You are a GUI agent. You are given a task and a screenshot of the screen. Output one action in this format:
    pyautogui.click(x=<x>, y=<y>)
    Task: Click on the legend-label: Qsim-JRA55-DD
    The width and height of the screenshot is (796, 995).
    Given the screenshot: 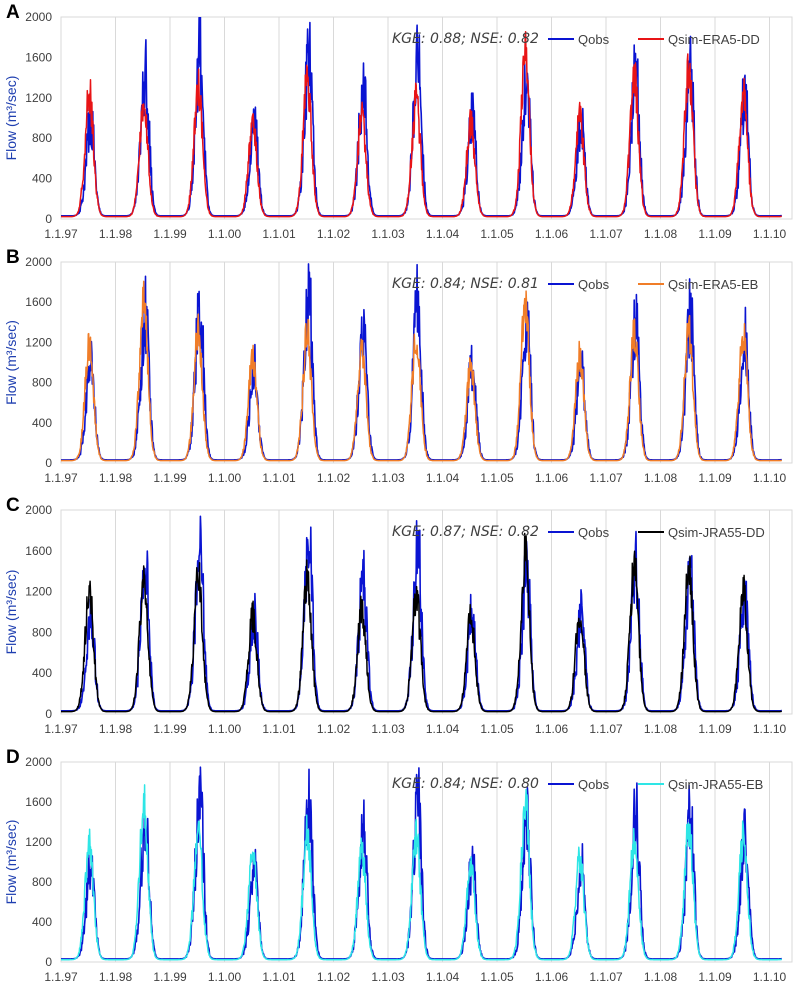 What is the action you would take?
    pyautogui.click(x=716, y=532)
    